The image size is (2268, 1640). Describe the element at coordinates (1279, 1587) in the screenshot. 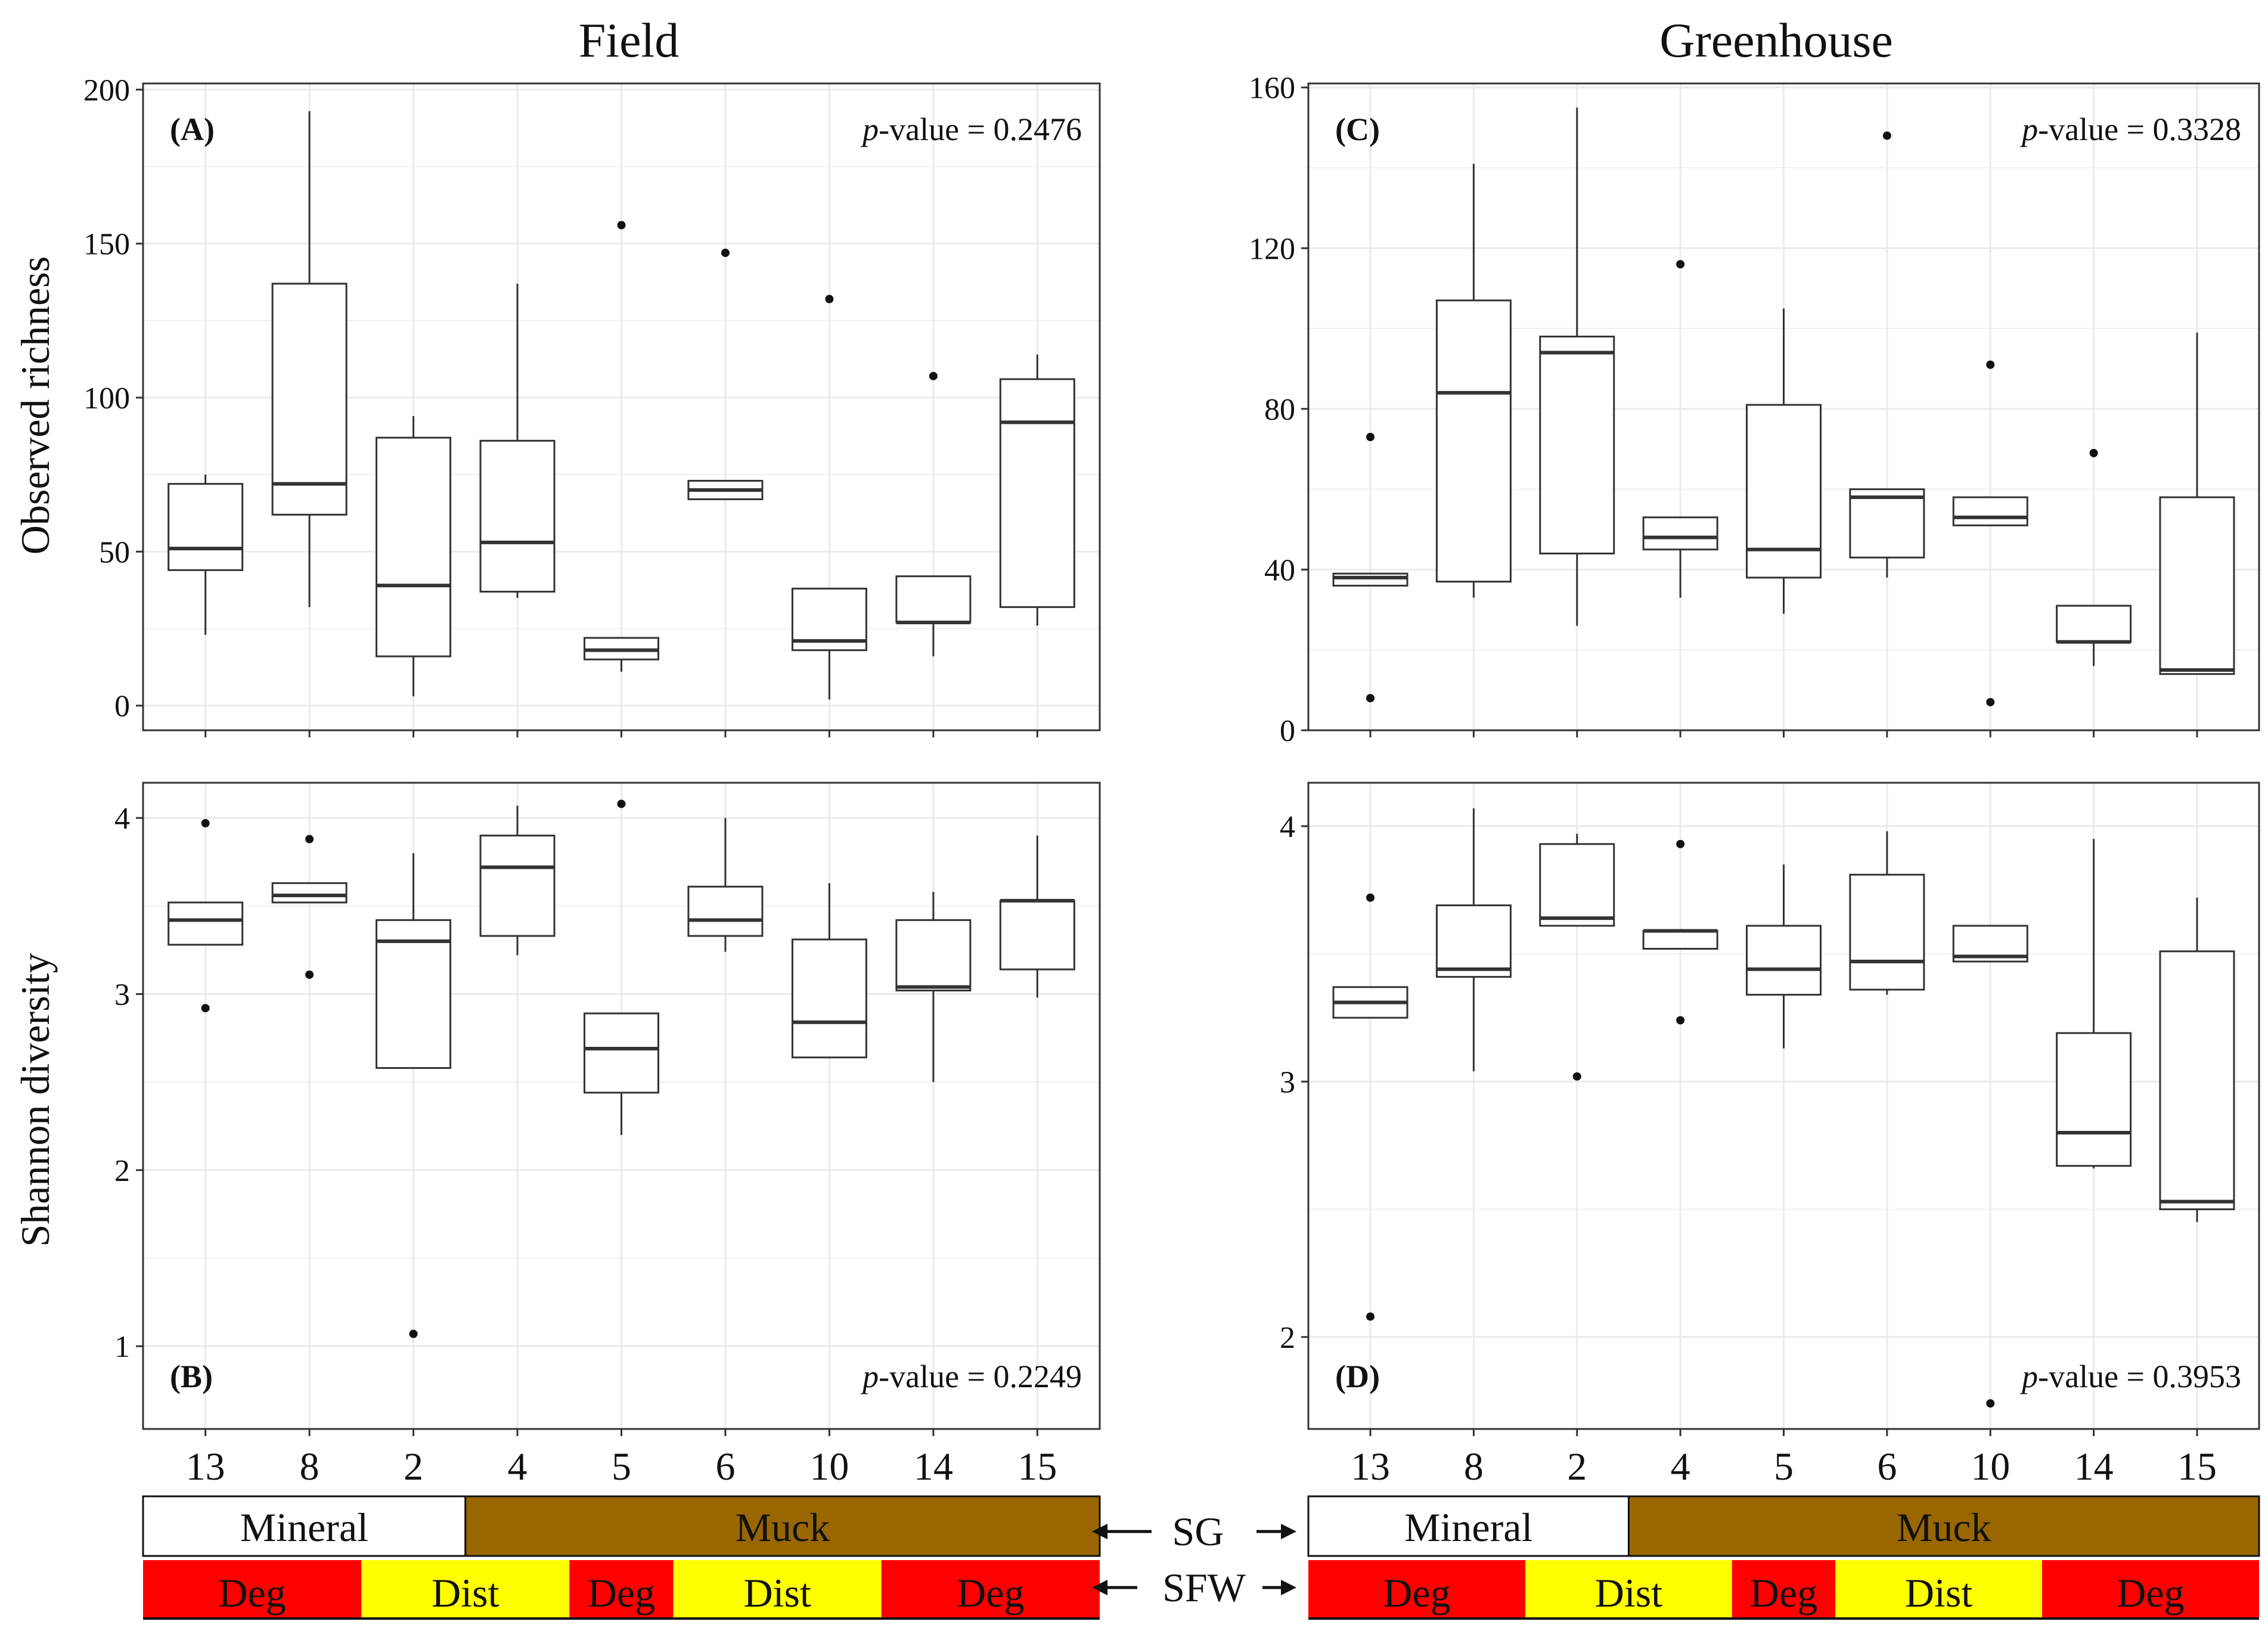

I see `sfw-right-arrow-icon` at that location.